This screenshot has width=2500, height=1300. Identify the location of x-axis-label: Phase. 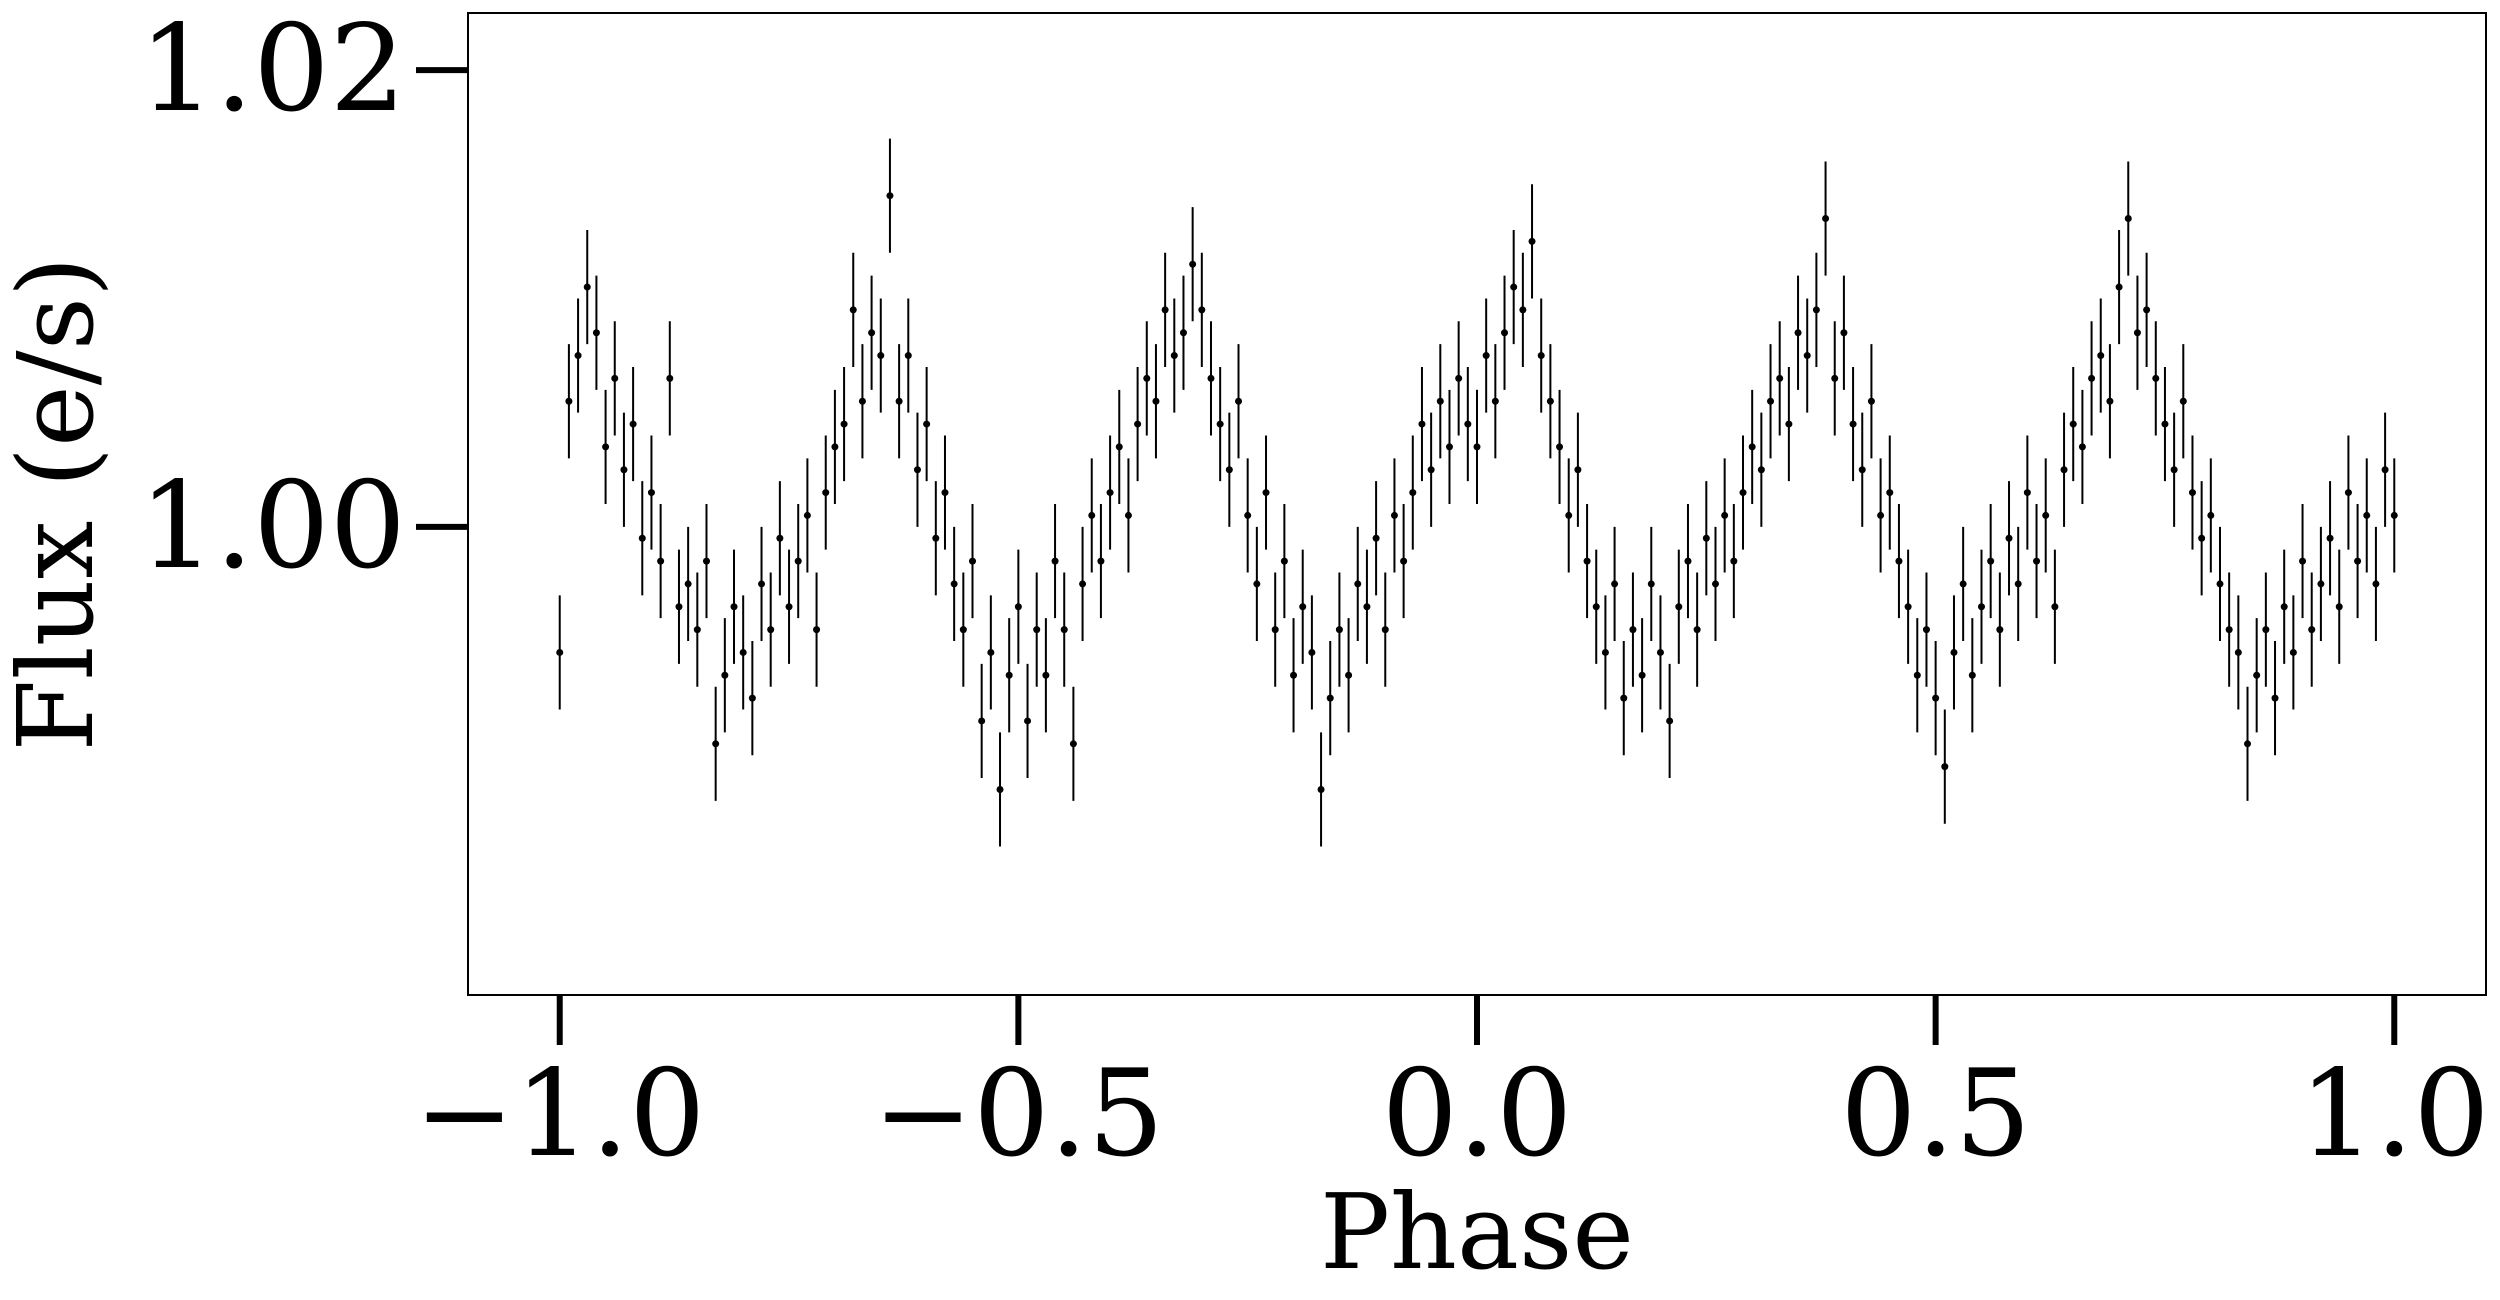
(1477, 1232).